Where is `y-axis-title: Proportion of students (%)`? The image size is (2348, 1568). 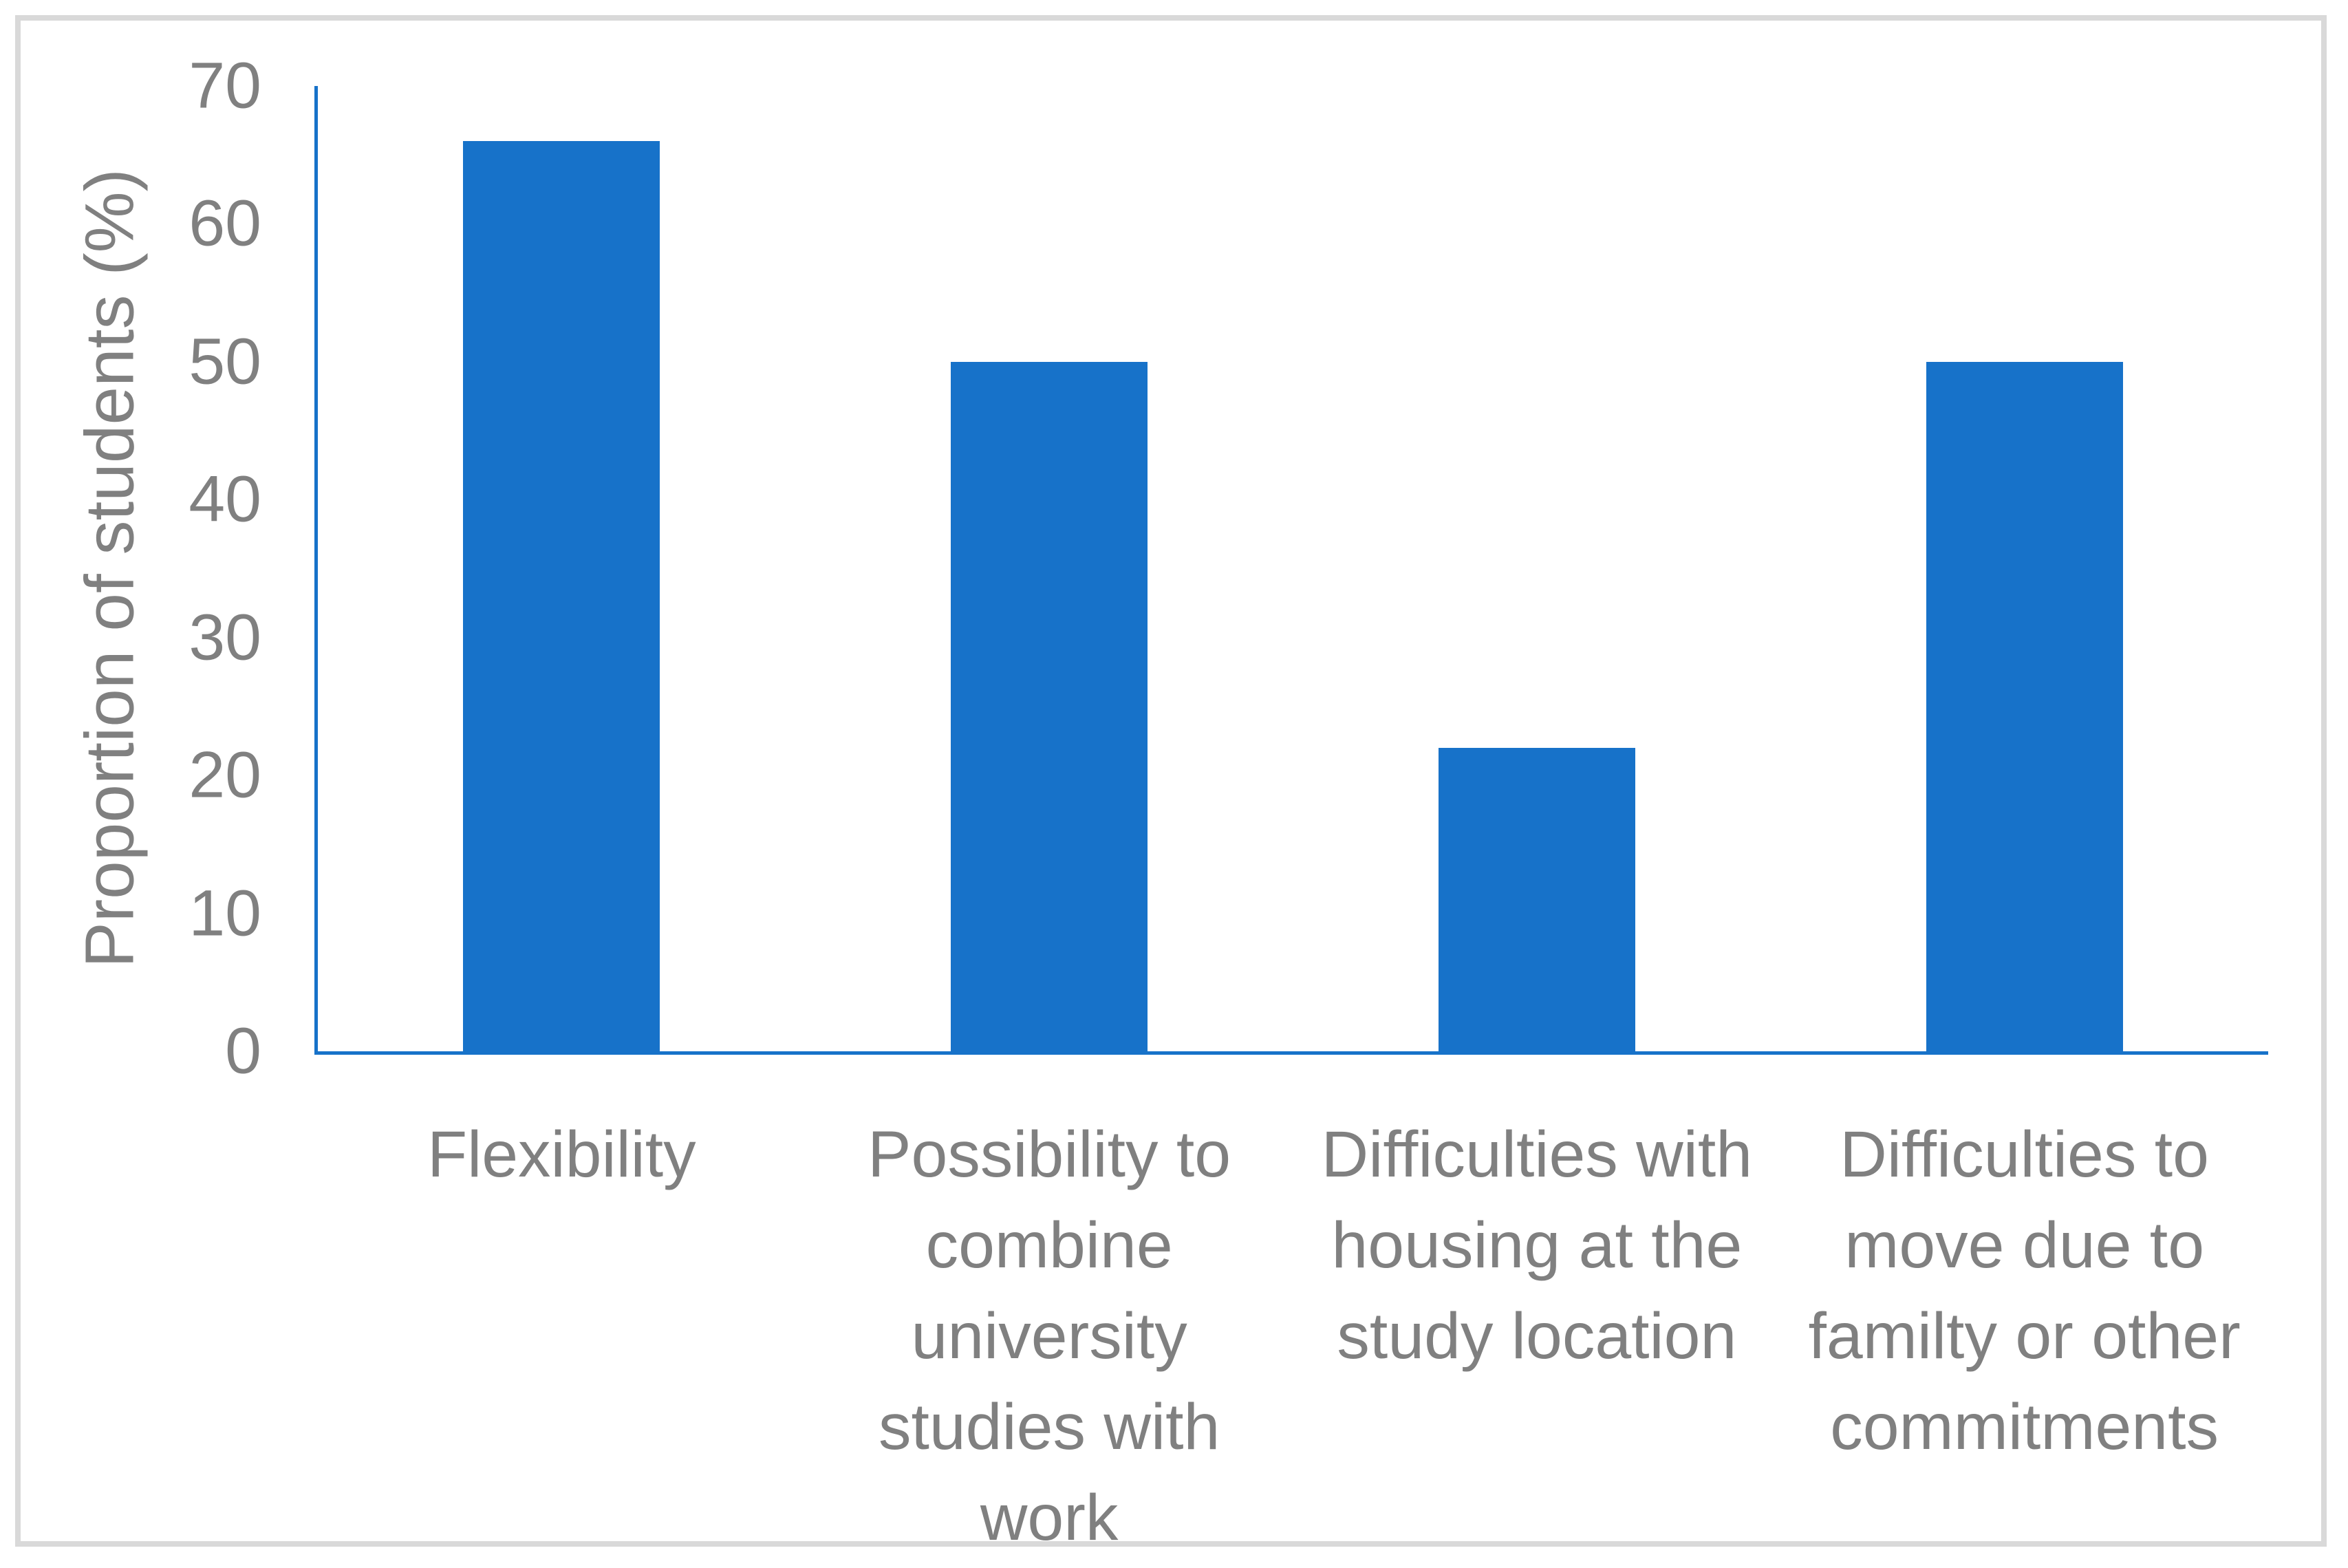 y-axis-title: Proportion of students (%) is located at coordinates (110, 568).